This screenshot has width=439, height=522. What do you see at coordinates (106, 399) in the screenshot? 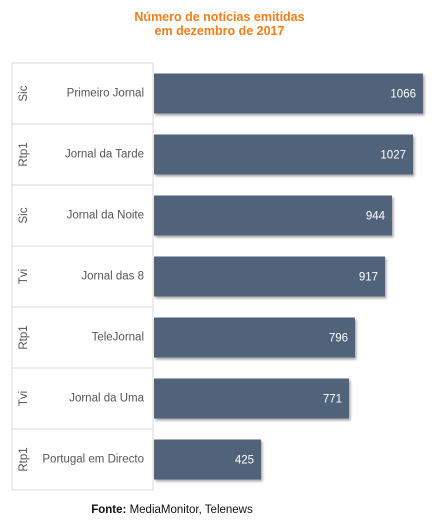
I see `category-label: Jornal da Uma` at bounding box center [106, 399].